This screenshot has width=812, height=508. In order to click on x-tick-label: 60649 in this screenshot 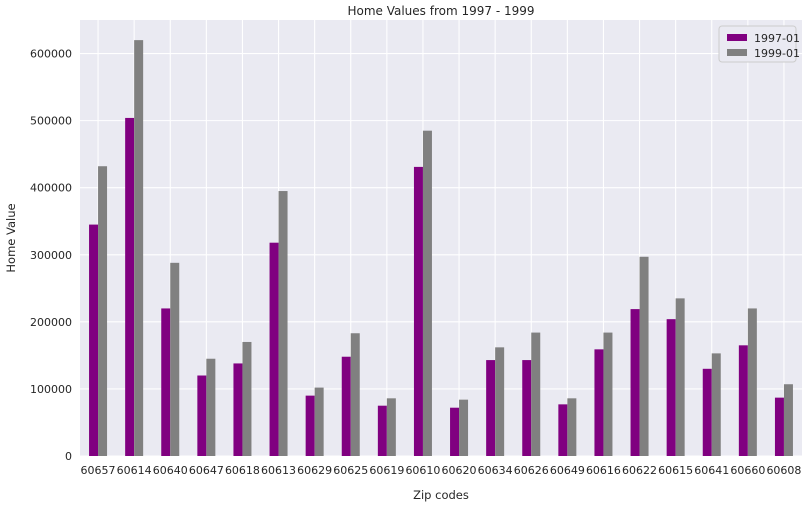, I will do `click(567, 470)`.